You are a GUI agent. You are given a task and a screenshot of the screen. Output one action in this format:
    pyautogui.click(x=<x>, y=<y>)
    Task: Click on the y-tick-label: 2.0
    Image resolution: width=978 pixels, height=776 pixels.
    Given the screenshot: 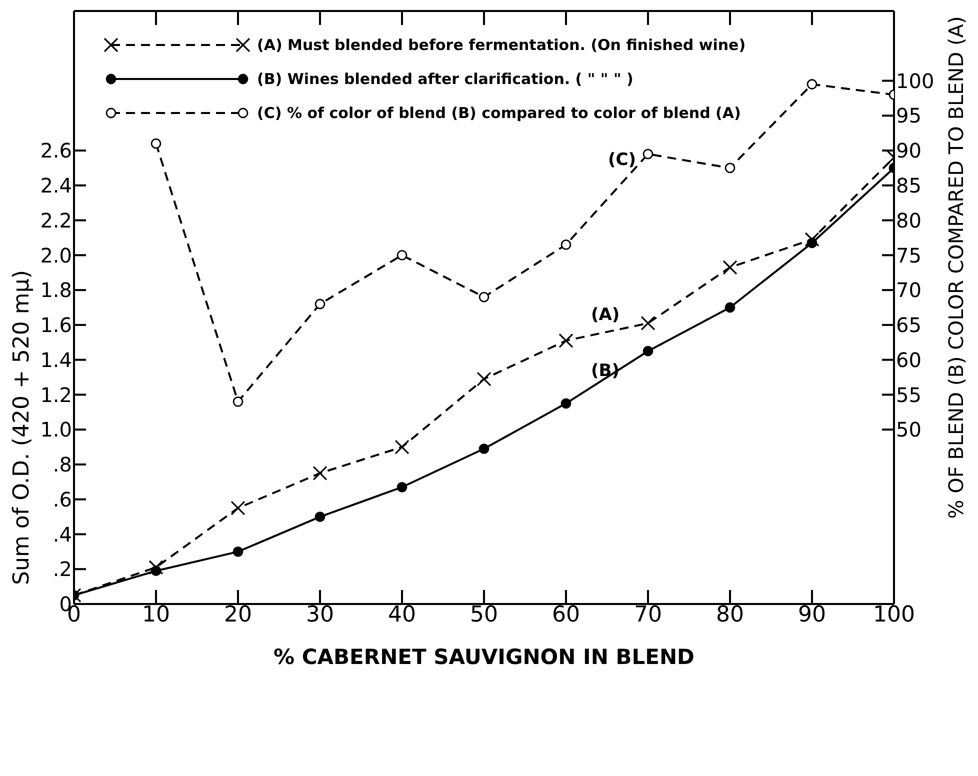 What is the action you would take?
    pyautogui.click(x=56, y=255)
    